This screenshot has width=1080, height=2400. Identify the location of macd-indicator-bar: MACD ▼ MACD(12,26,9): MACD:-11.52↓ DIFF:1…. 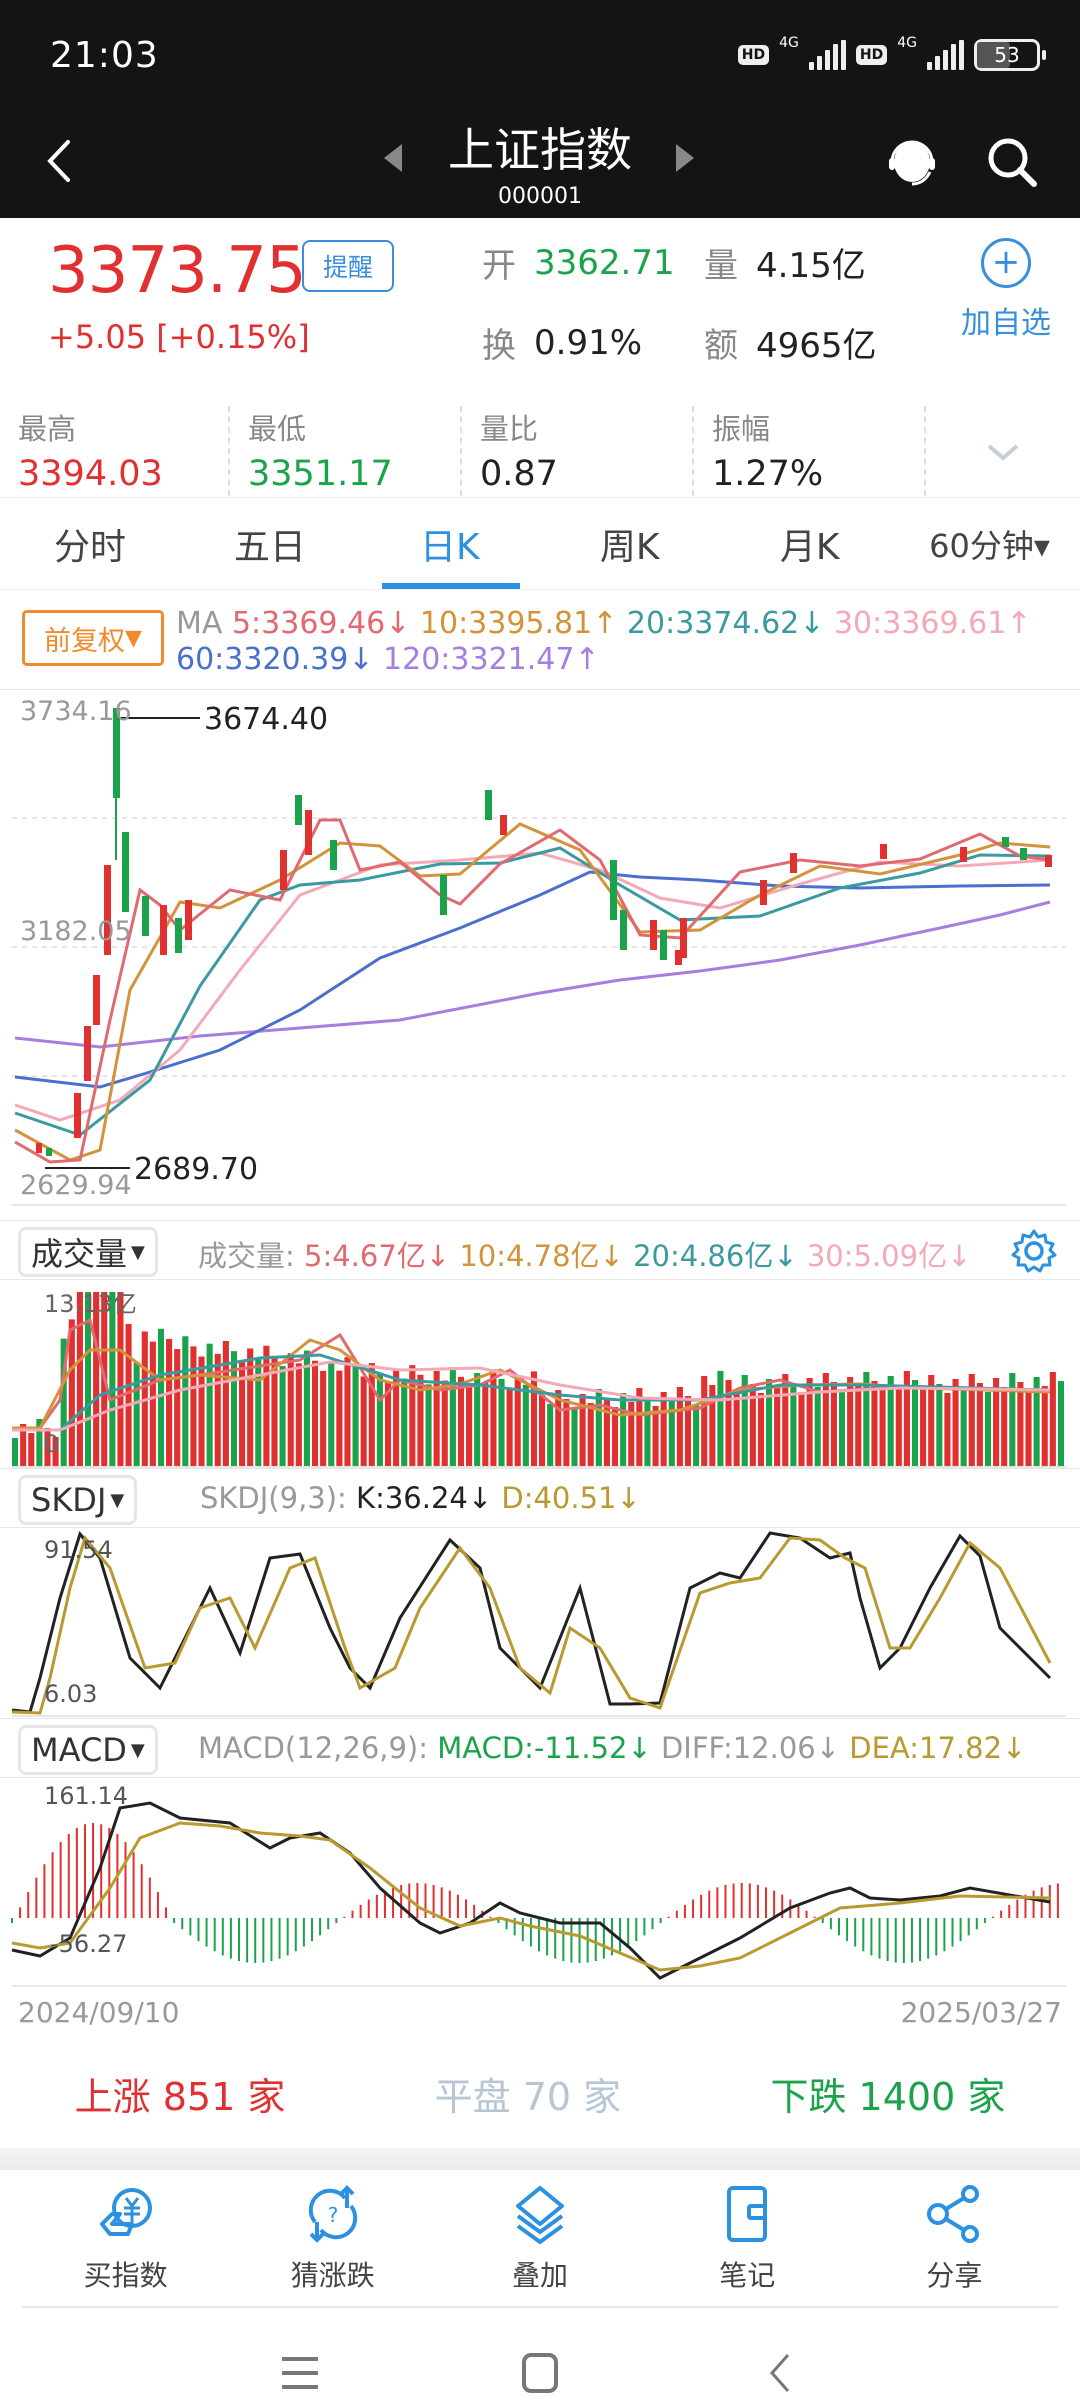
(540, 1748).